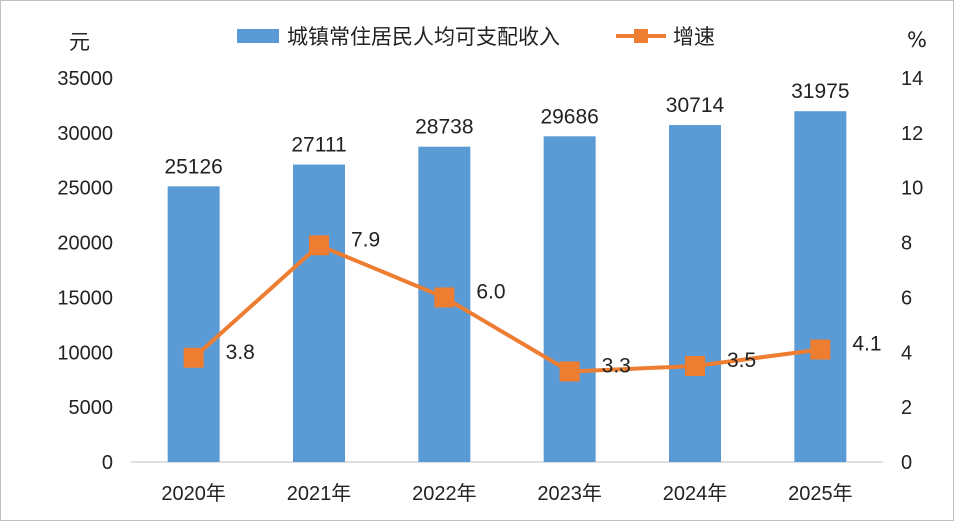 The height and width of the screenshot is (521, 954). What do you see at coordinates (820, 91) in the screenshot?
I see `bar-value-label: 31975` at bounding box center [820, 91].